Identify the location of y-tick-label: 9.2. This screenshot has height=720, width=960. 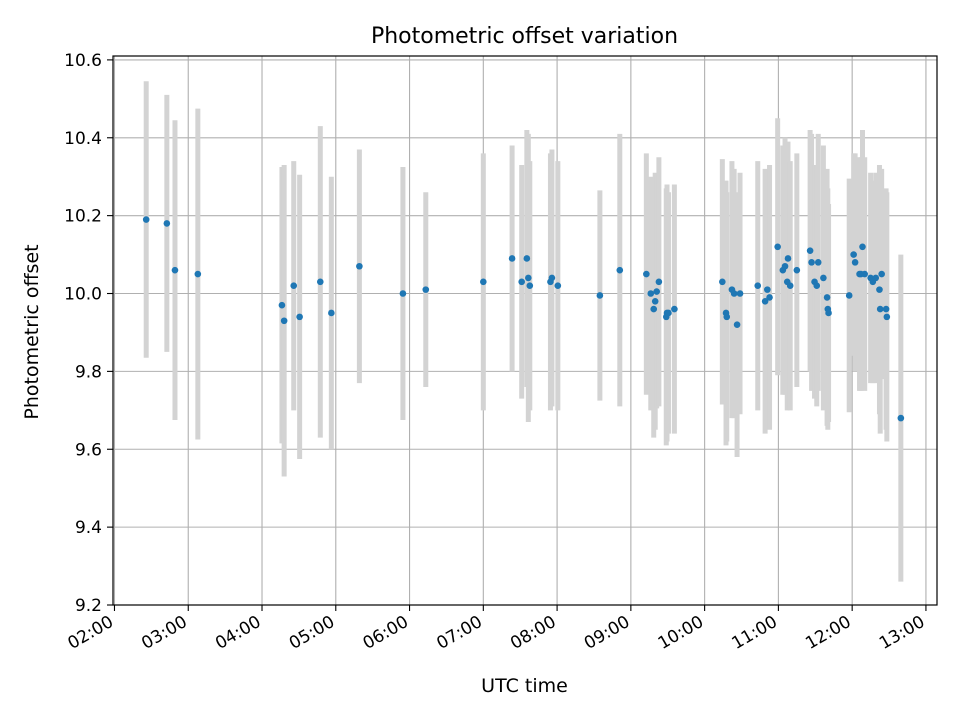
(88, 606).